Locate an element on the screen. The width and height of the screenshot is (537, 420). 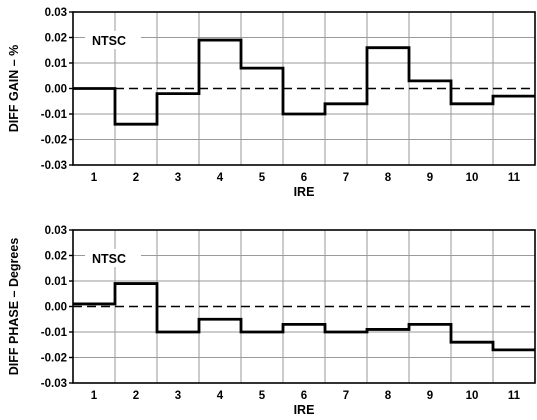
y-axis-title: DIFF PHASE – Degrees is located at coordinates (14, 307).